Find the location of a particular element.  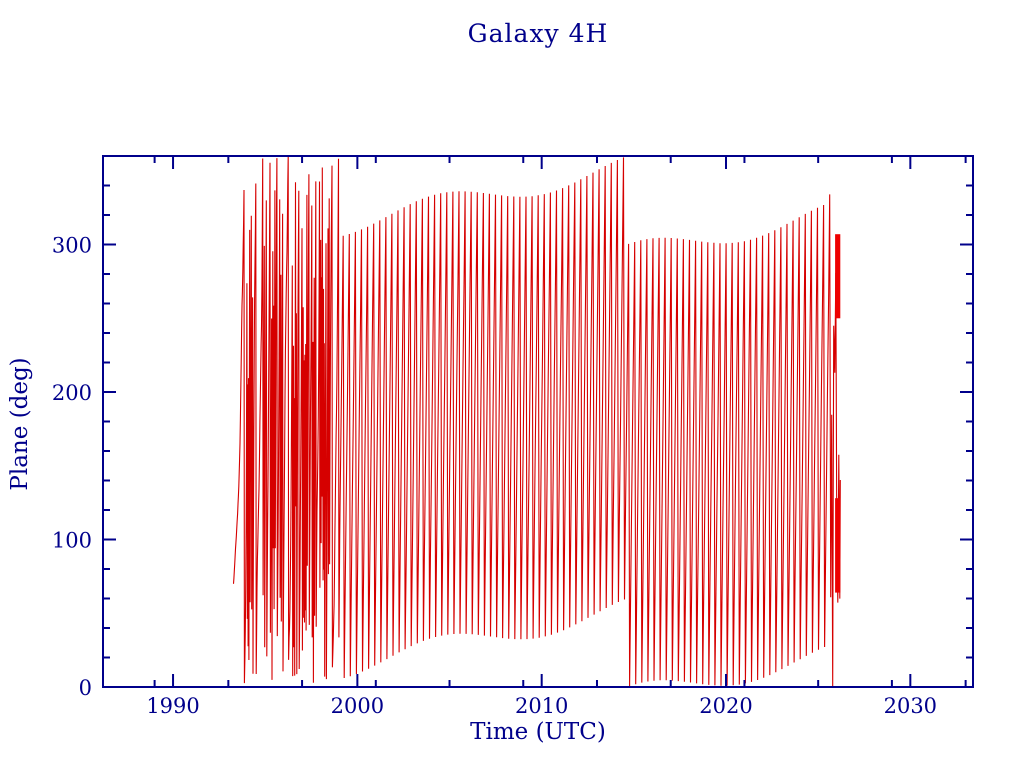

x-tick-label: 2020 is located at coordinates (725, 706).